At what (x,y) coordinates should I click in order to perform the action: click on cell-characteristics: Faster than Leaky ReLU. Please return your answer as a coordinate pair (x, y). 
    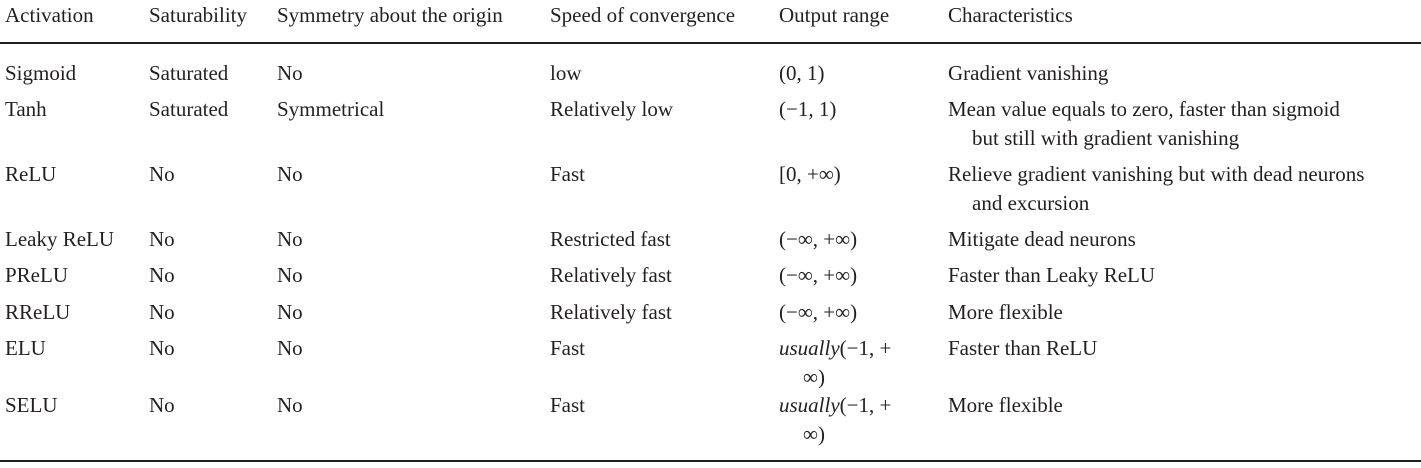
    Looking at the image, I should click on (1052, 275).